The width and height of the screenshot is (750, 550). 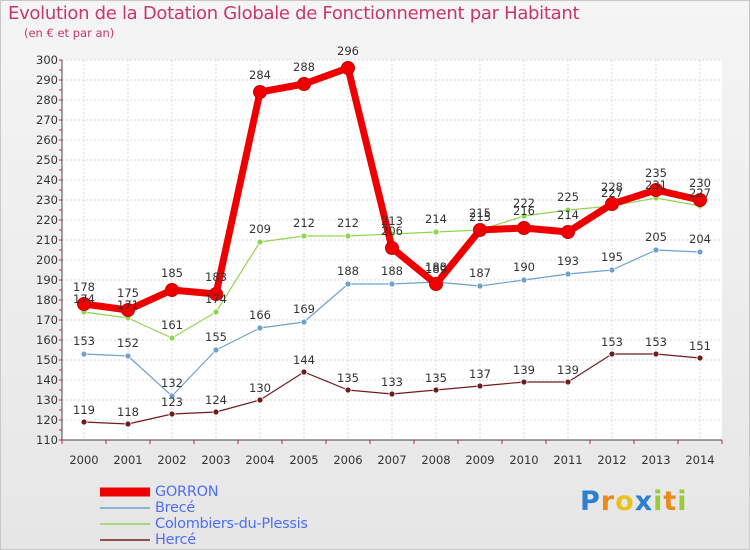 What do you see at coordinates (187, 492) in the screenshot?
I see `legend-label-gorron: GORRON` at bounding box center [187, 492].